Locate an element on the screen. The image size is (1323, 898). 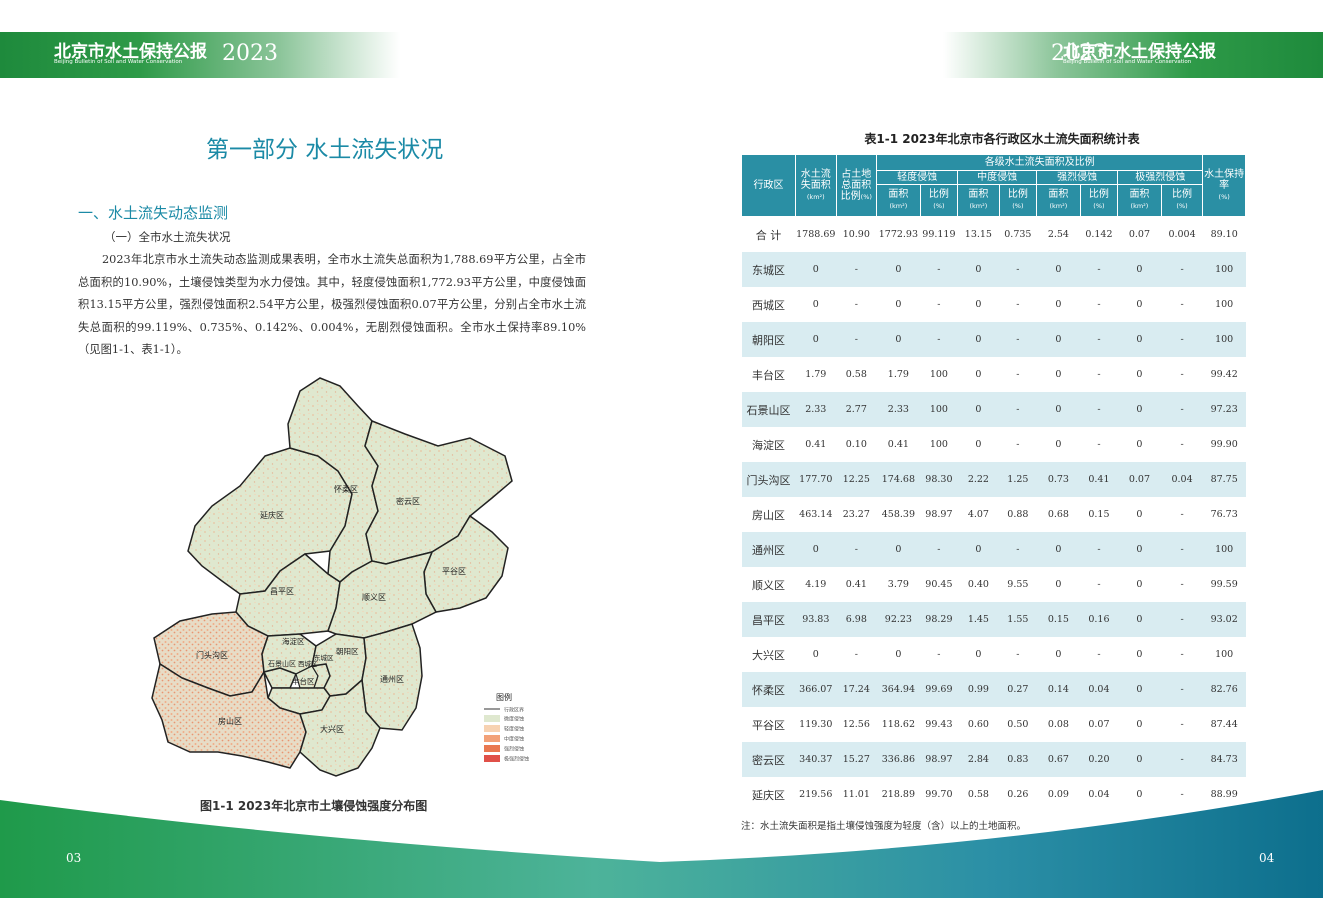
table-cell: 458.39 is located at coordinates (898, 514).